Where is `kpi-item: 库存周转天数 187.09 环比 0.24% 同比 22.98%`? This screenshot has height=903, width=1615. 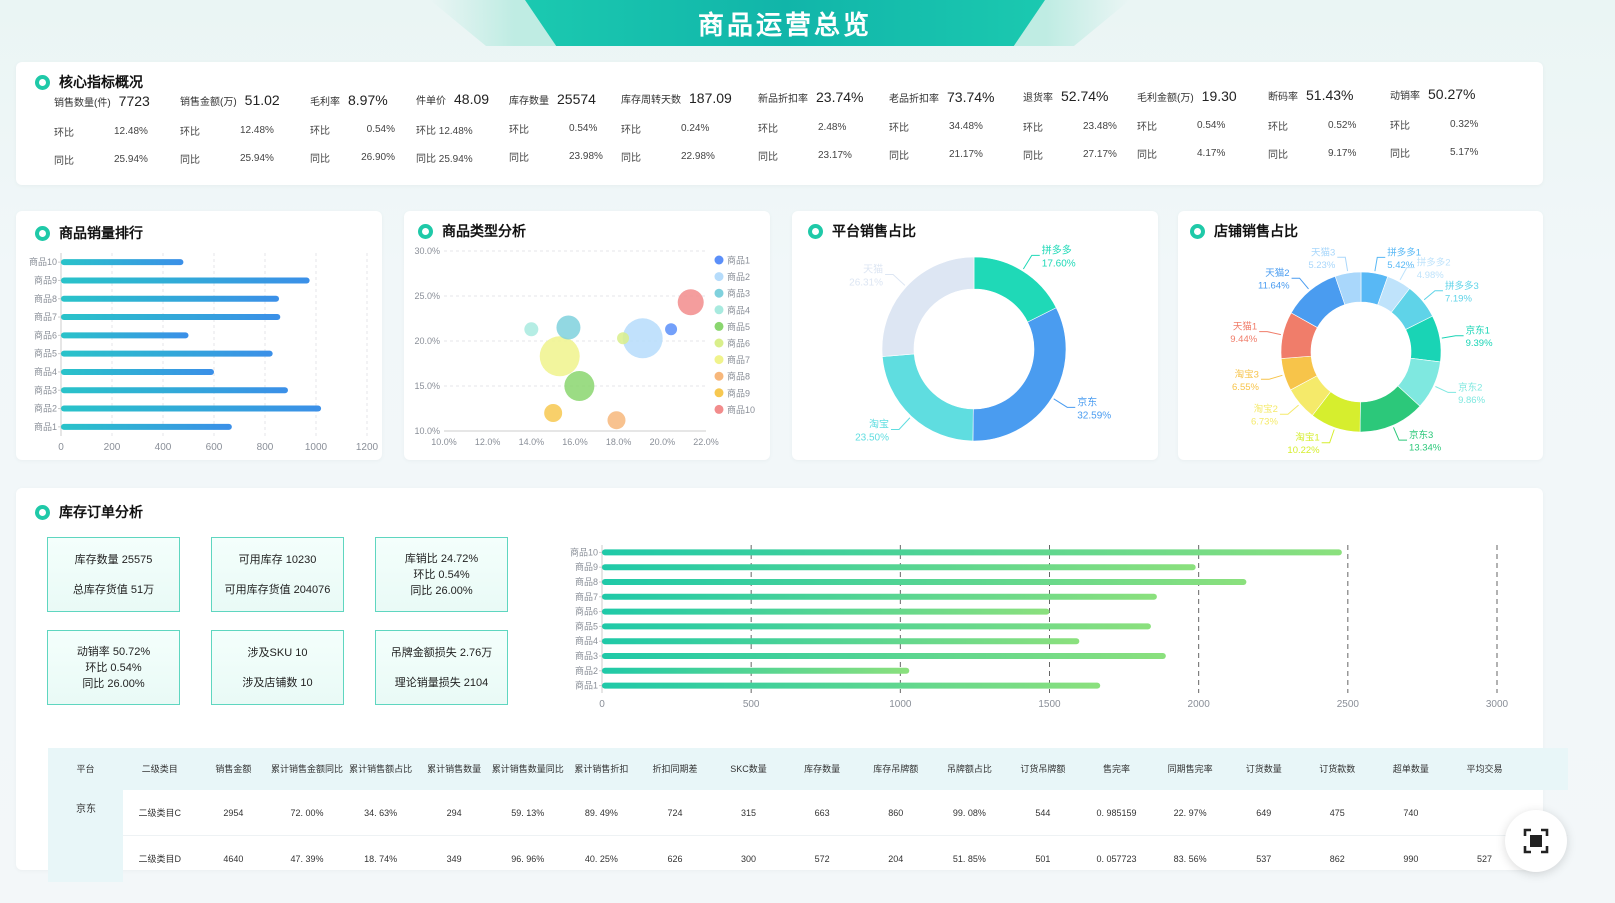 kpi-item: 库存周转天数 187.09 环比 0.24% 同比 22.98% is located at coordinates (676, 130).